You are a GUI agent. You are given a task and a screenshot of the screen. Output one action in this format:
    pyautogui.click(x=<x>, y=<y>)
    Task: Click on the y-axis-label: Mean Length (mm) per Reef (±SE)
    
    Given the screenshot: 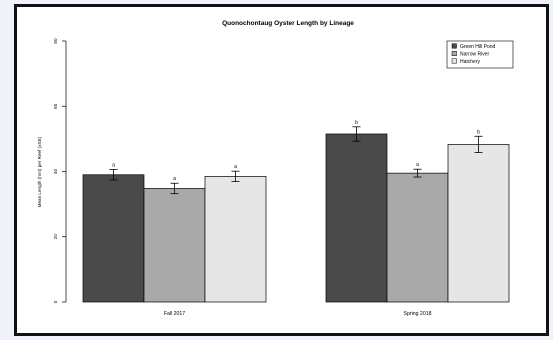 What is the action you would take?
    pyautogui.click(x=39, y=171)
    